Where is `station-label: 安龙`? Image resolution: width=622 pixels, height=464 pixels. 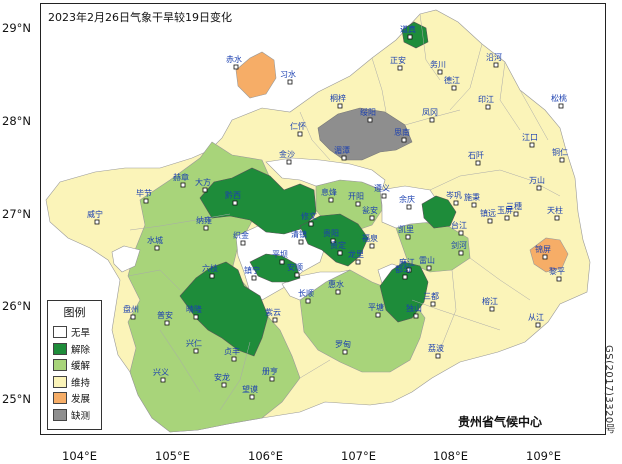
station-label: 安龙 is located at coordinates (222, 377).